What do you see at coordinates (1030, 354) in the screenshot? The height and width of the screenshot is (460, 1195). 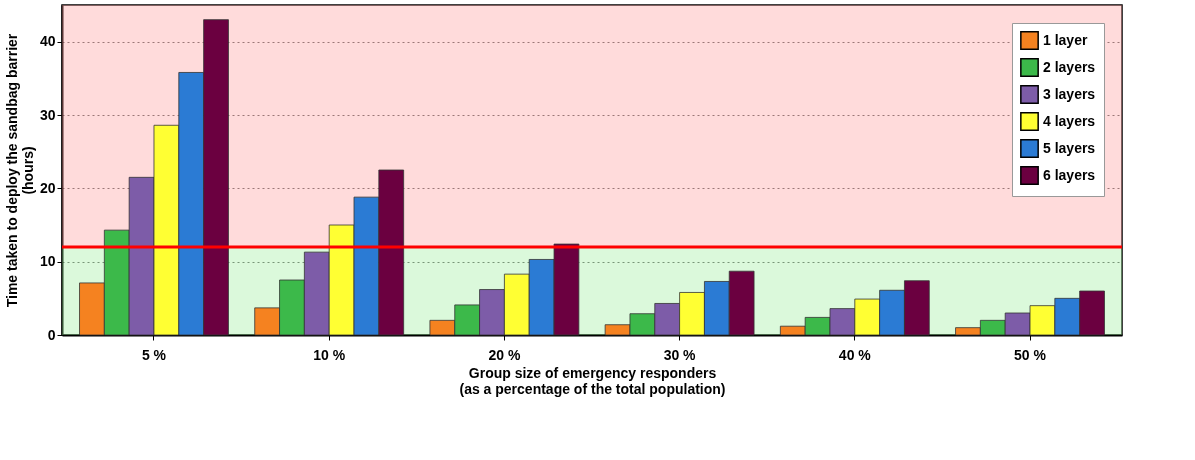 I see `x-tick-label: 50 %` at bounding box center [1030, 354].